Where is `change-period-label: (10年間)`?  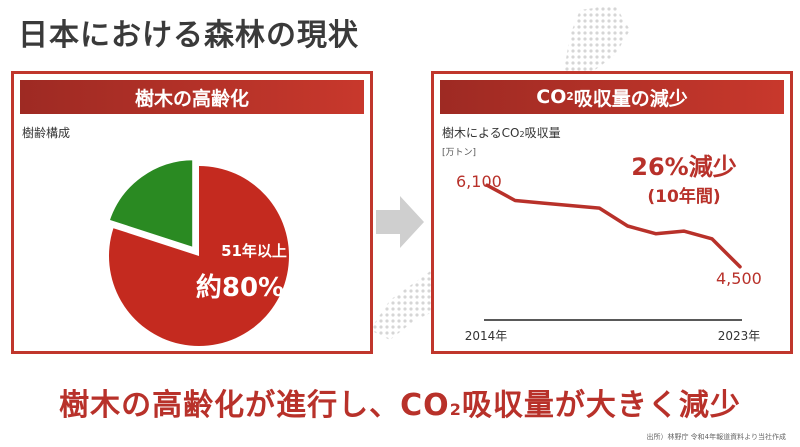
change-period-label: (10年間) is located at coordinates (683, 196).